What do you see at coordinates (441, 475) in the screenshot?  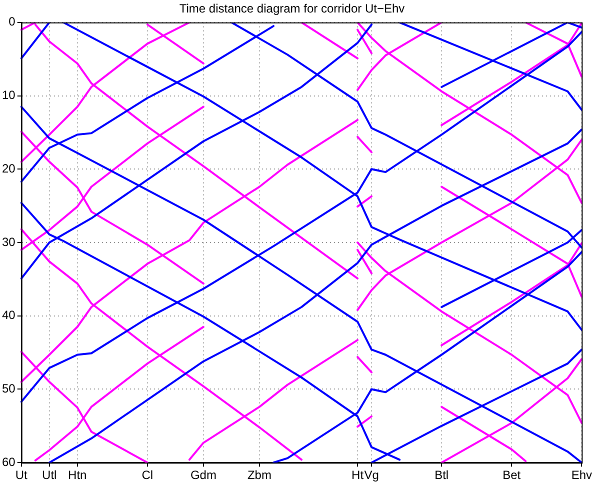 I see `x-tick-label: Btl` at bounding box center [441, 475].